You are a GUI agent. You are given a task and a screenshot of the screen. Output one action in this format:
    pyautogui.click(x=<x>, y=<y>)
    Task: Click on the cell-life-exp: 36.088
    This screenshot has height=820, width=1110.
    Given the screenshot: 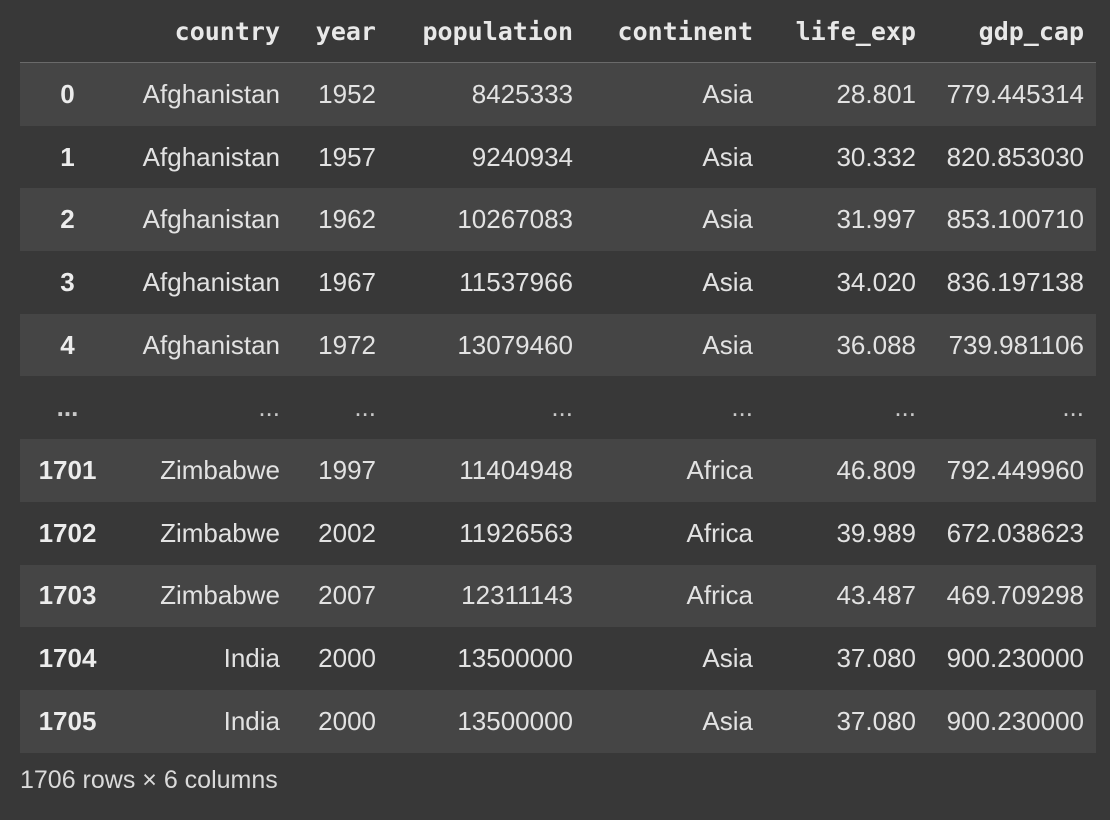 What is the action you would take?
    pyautogui.click(x=876, y=344)
    